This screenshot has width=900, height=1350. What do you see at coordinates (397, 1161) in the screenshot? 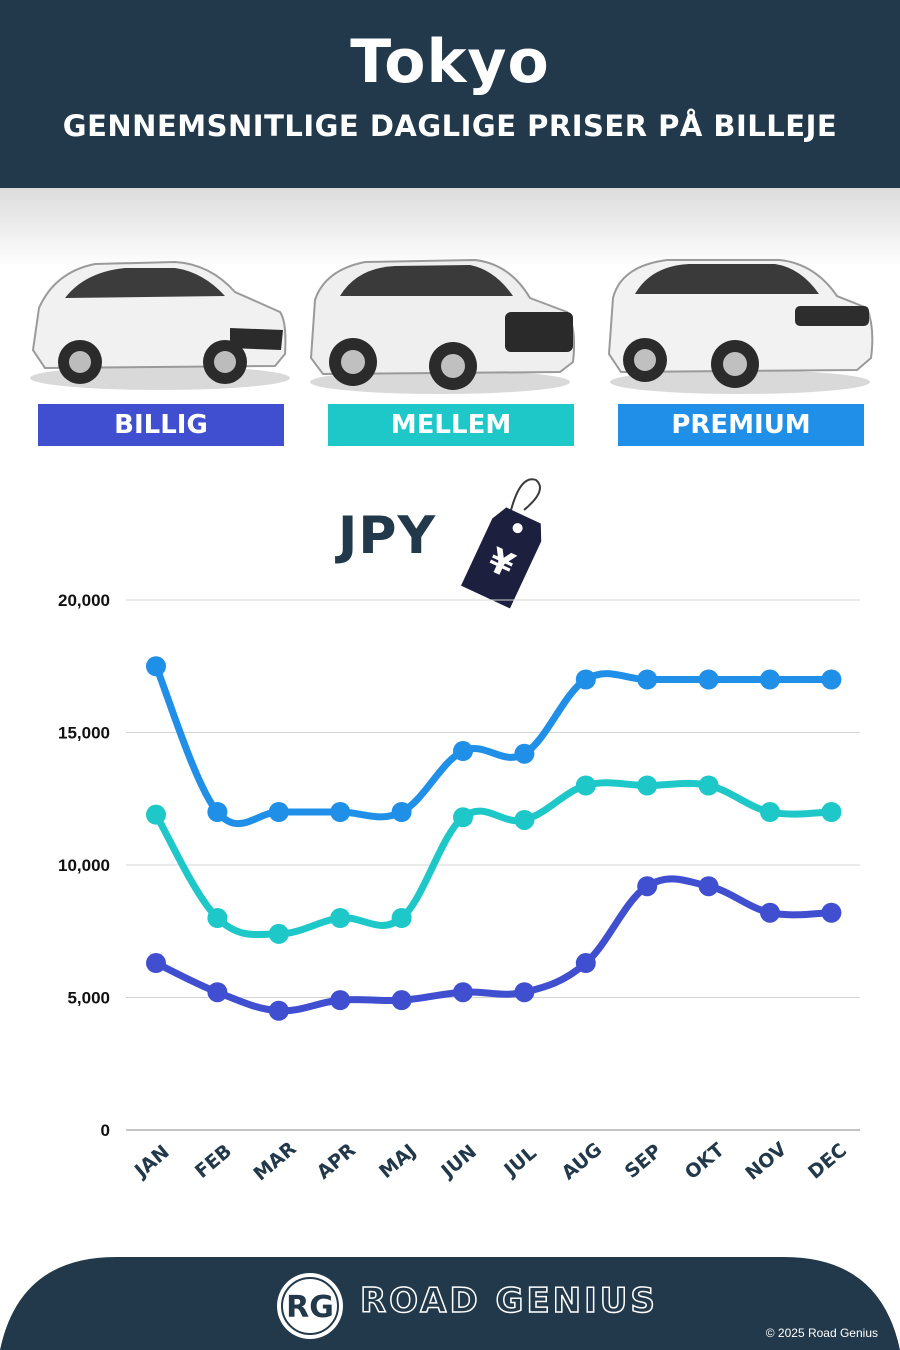
I see `x-tick-label: MAJ` at bounding box center [397, 1161].